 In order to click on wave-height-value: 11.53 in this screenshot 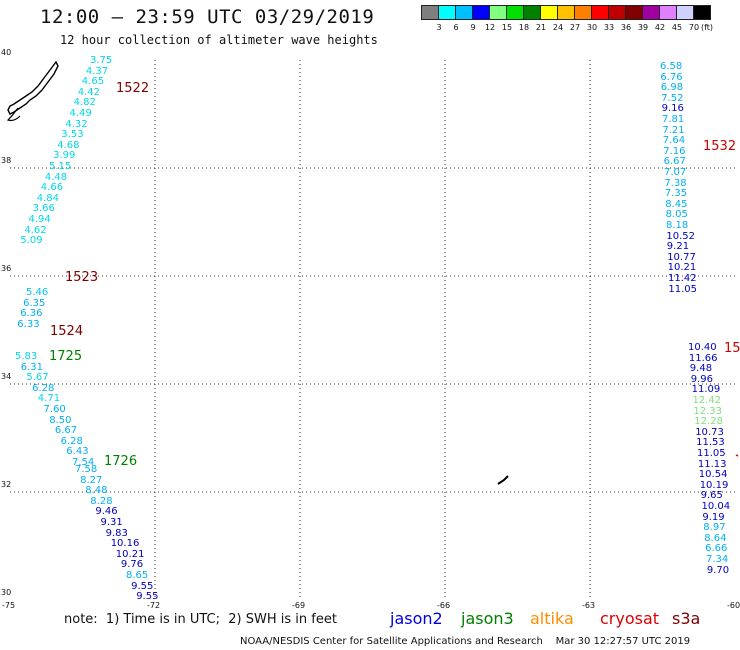, I will do `click(710, 443)`.